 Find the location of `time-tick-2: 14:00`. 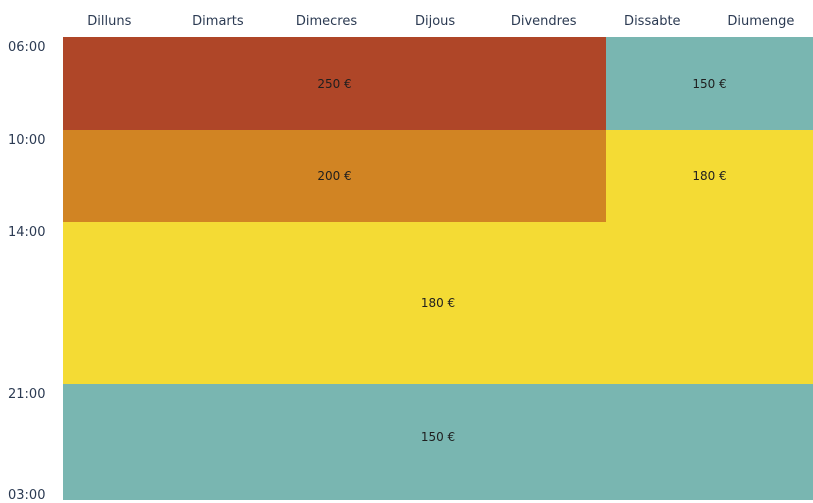

time-tick-2: 14:00 is located at coordinates (27, 232).